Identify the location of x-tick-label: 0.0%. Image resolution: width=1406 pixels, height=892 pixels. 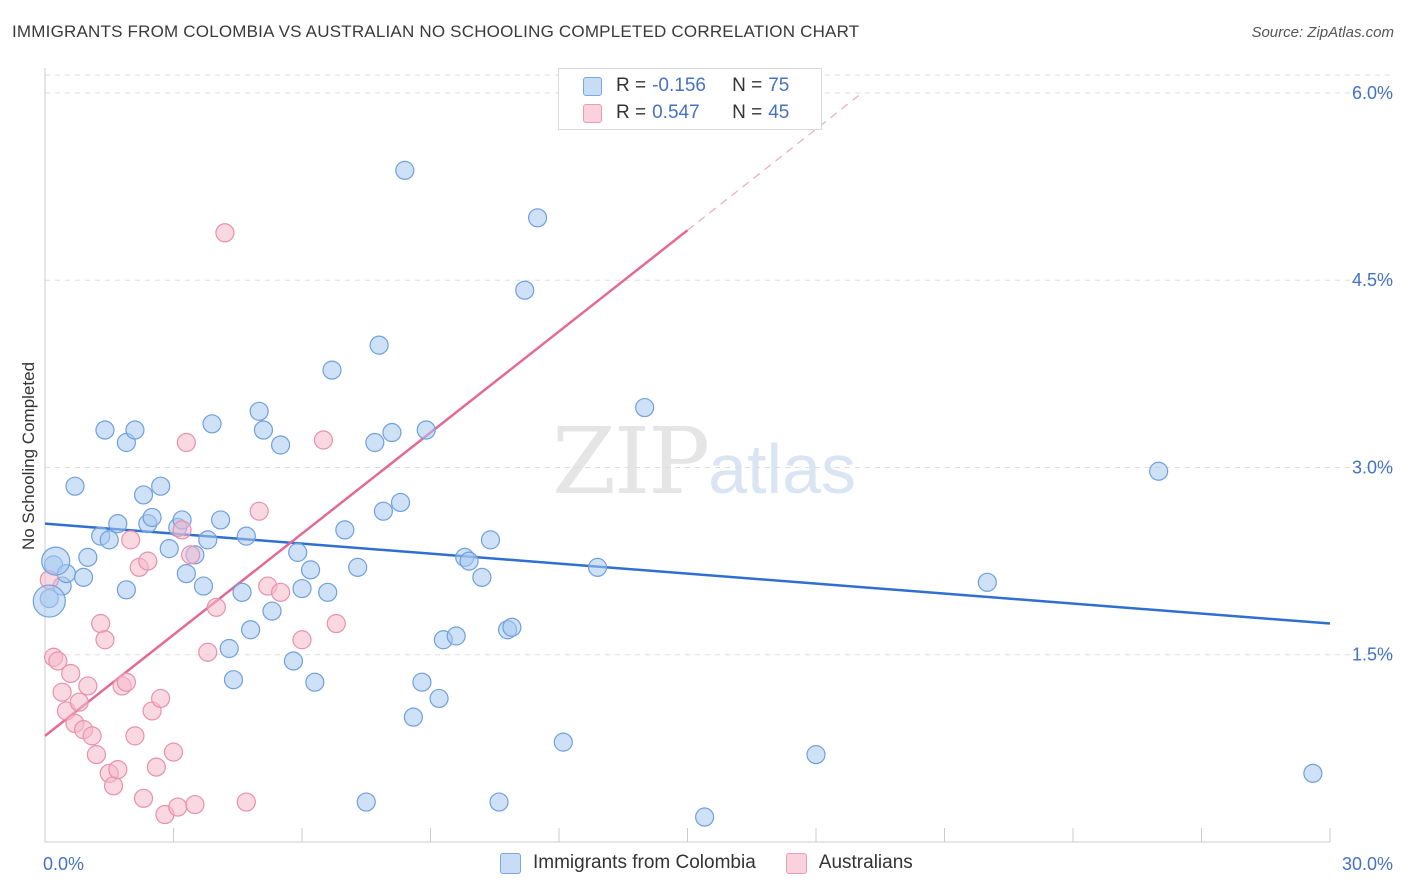
(63, 864).